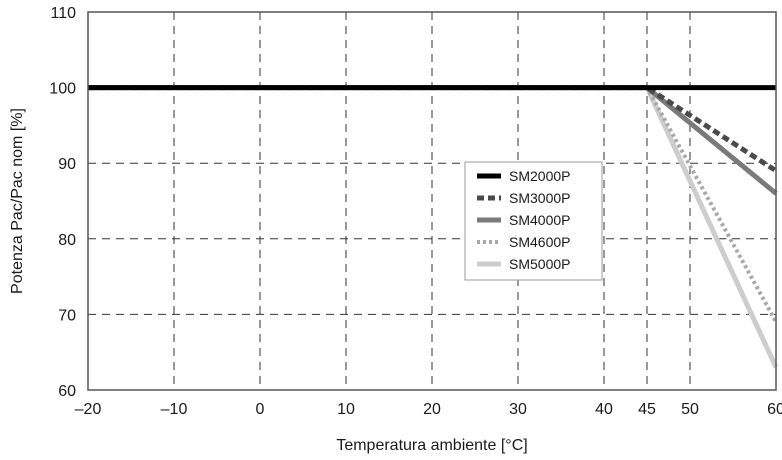 The height and width of the screenshot is (460, 782). I want to click on y-axis-label: Potenza Pac/Pac nom [%], so click(17, 201).